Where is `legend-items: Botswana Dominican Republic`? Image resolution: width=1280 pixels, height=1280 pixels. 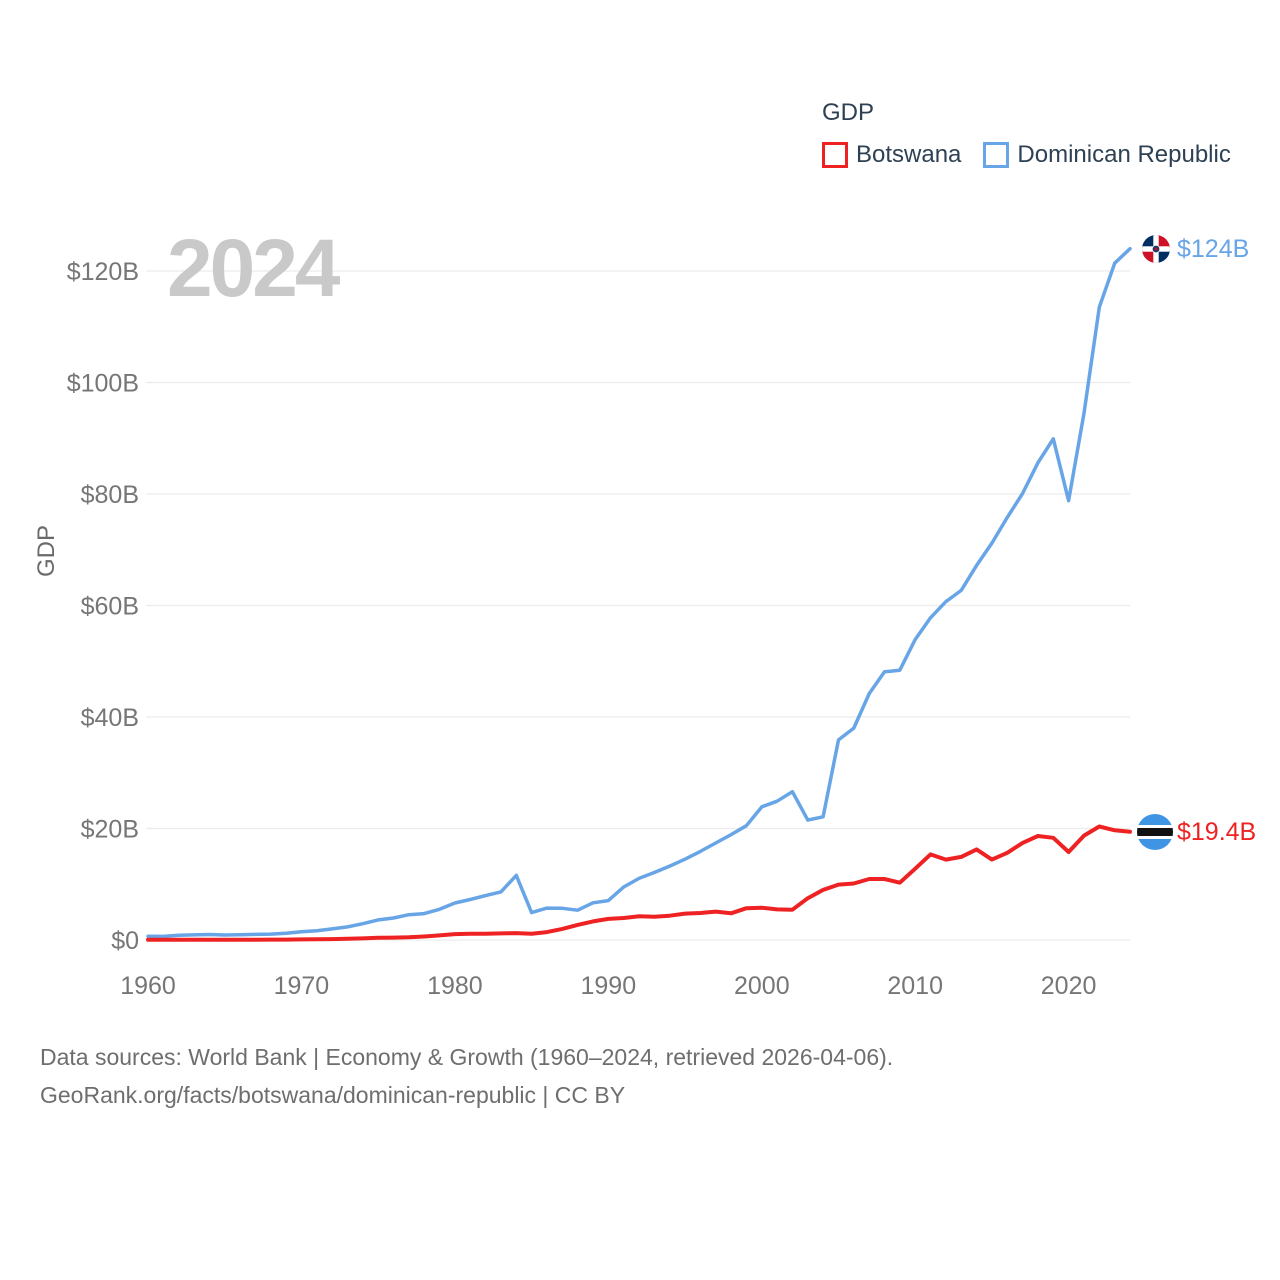
legend-items: Botswana Dominican Republic is located at coordinates (1026, 155).